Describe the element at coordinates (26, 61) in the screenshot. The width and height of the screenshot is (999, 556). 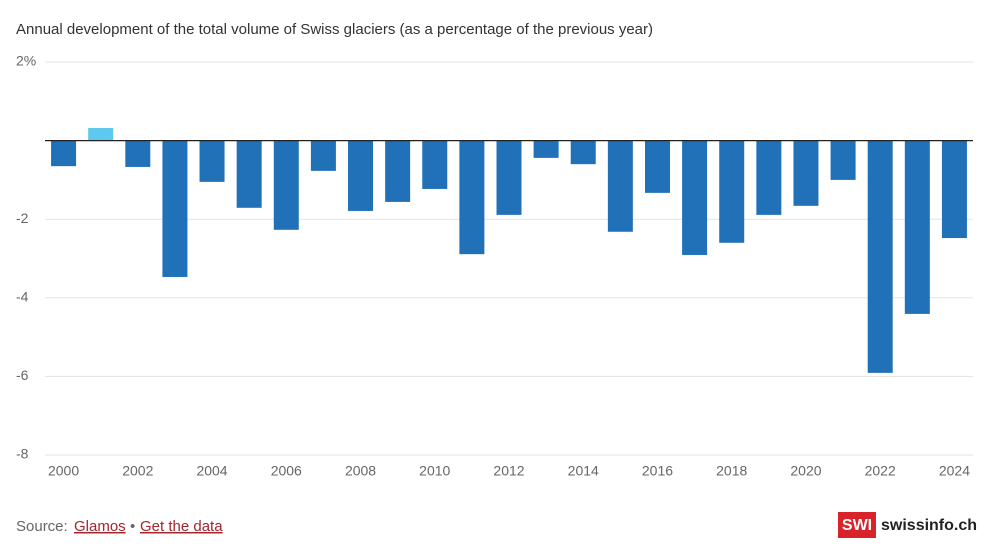
I see `y-tick-label: 2%` at that location.